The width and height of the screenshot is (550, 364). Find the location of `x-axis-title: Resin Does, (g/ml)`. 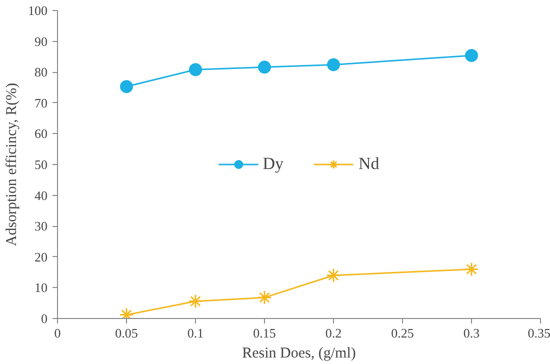

x-axis-title: Resin Does, (g/ml) is located at coordinates (299, 354).